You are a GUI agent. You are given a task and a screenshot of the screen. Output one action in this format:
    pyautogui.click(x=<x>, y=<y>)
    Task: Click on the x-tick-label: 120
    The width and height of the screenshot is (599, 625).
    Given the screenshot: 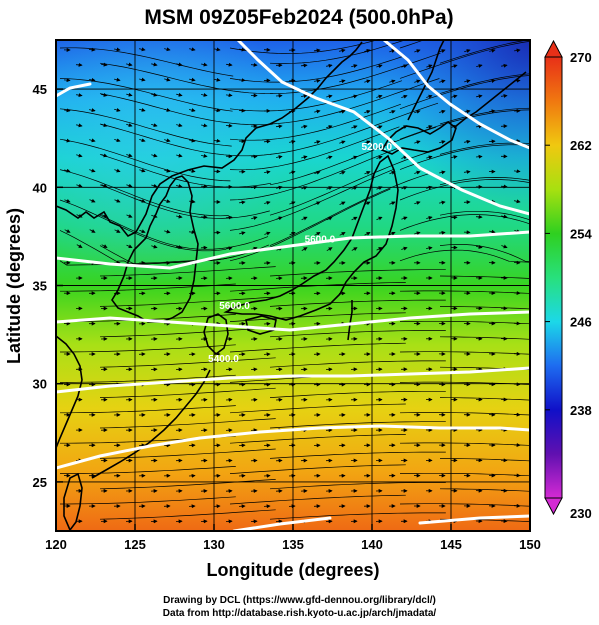 What is the action you would take?
    pyautogui.click(x=56, y=544)
    